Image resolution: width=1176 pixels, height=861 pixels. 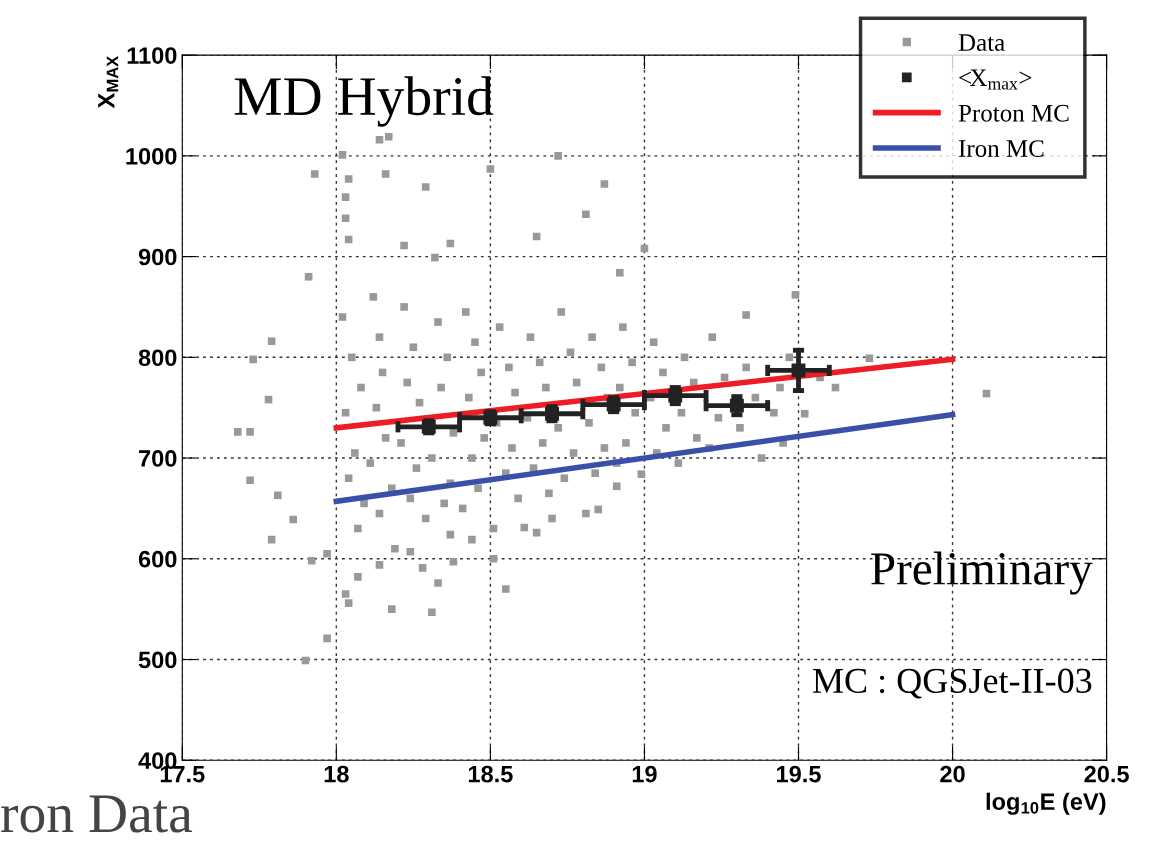 I want to click on legend-label: Data, so click(x=981, y=42).